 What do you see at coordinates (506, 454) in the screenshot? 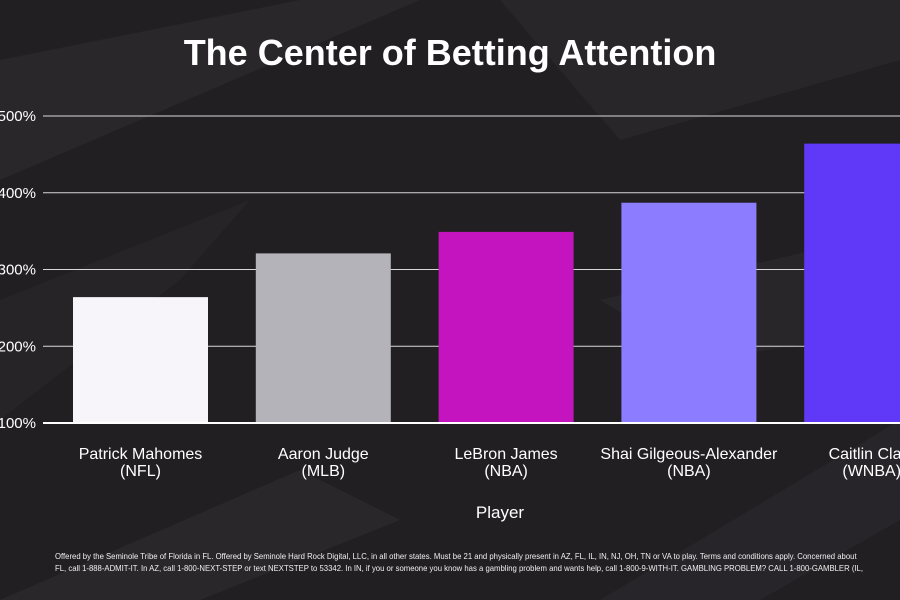
I see `x-tick-label: LeBron James` at bounding box center [506, 454].